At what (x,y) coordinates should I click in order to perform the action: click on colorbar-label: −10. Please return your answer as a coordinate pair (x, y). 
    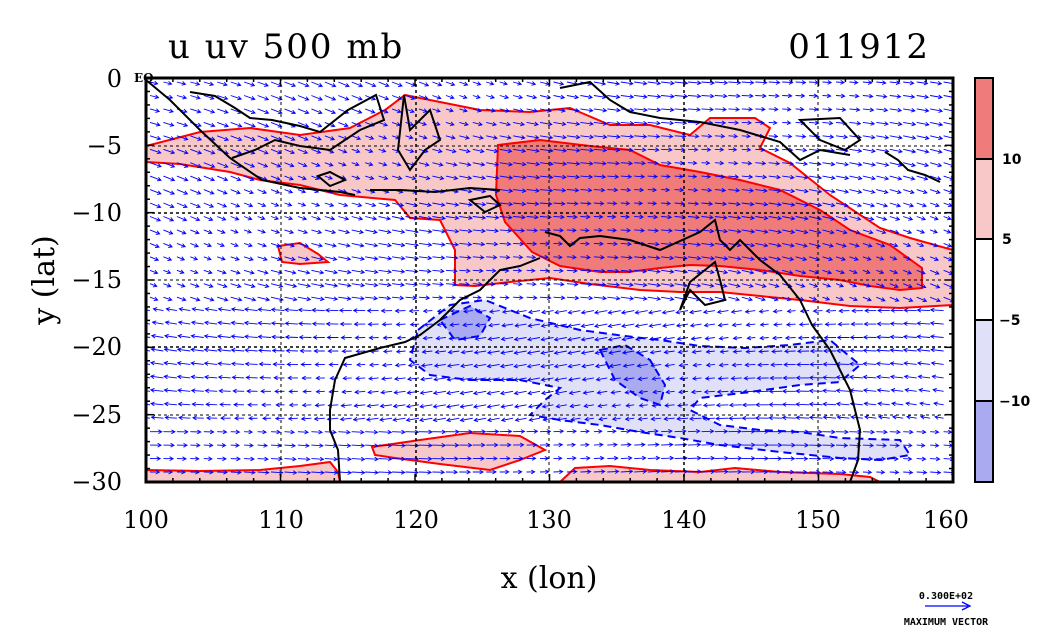
    Looking at the image, I should click on (1014, 402).